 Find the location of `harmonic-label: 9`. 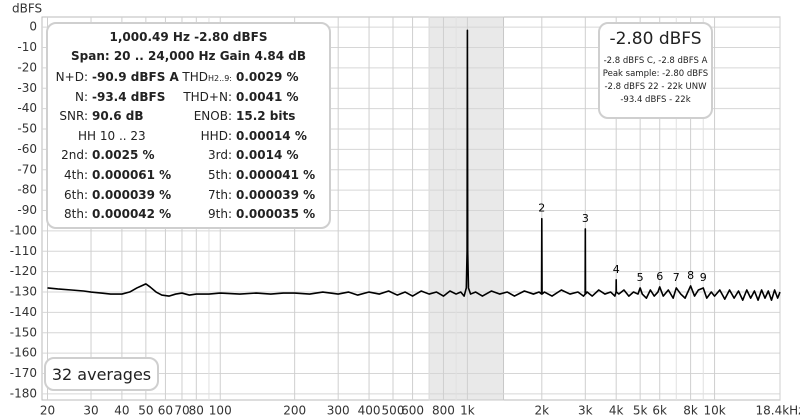

harmonic-label: 9 is located at coordinates (703, 277).